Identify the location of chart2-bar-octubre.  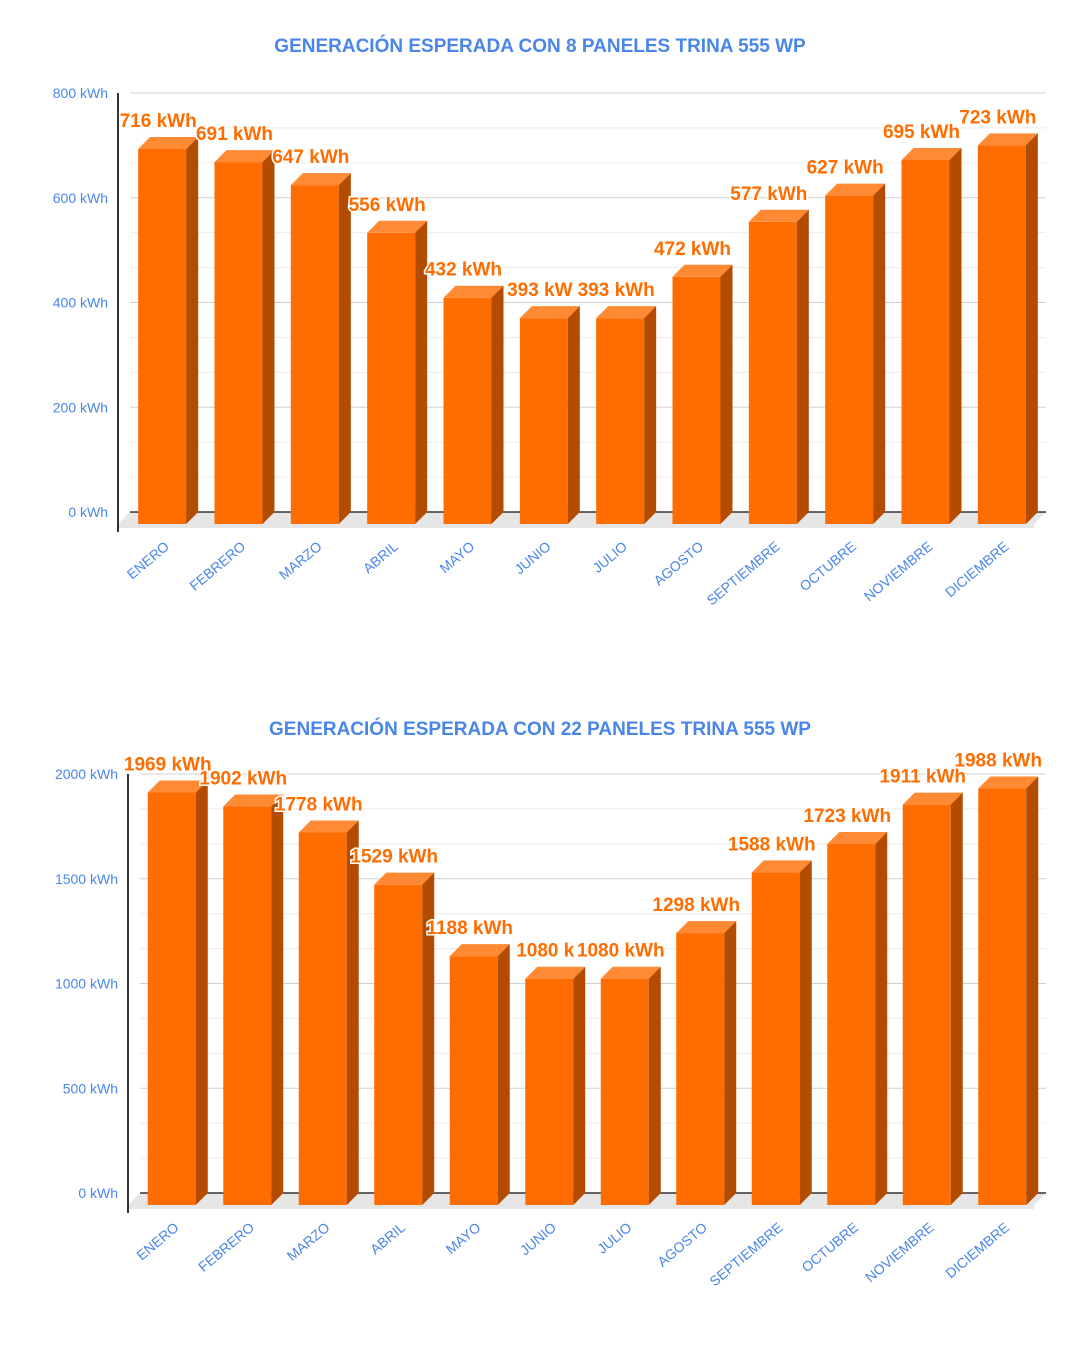
(857, 1018).